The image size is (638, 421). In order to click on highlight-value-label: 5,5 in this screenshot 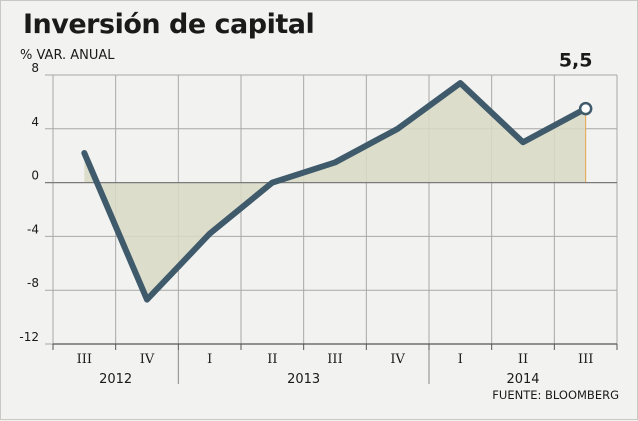, I will do `click(576, 61)`.